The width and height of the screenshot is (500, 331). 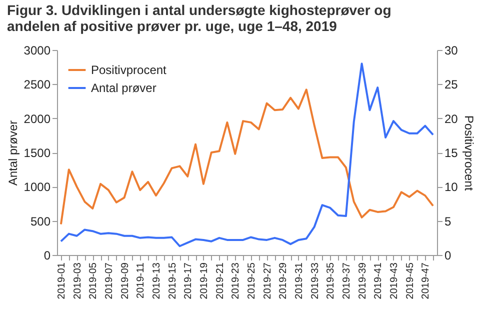 What do you see at coordinates (252, 281) in the screenshot?
I see `x-tick-label: 2019-25` at bounding box center [252, 281].